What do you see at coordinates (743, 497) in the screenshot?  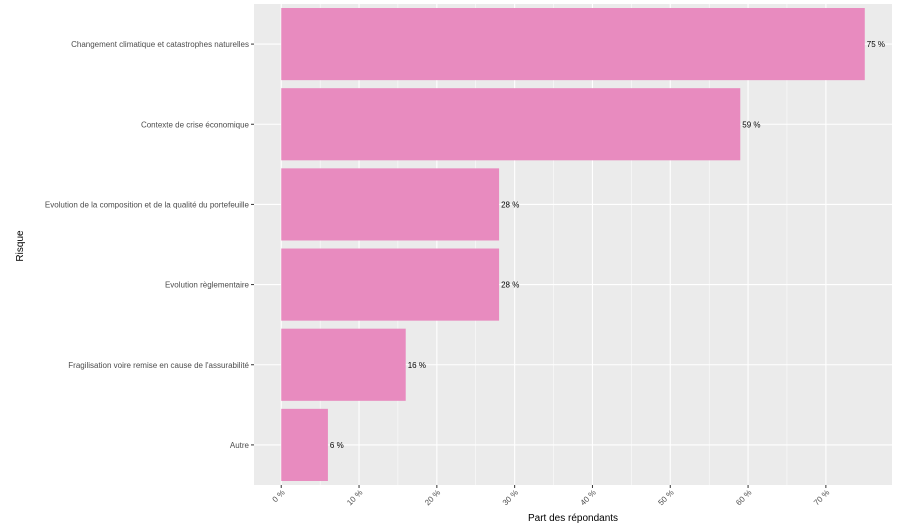 I see `x-tick-label: 60 %` at bounding box center [743, 497].